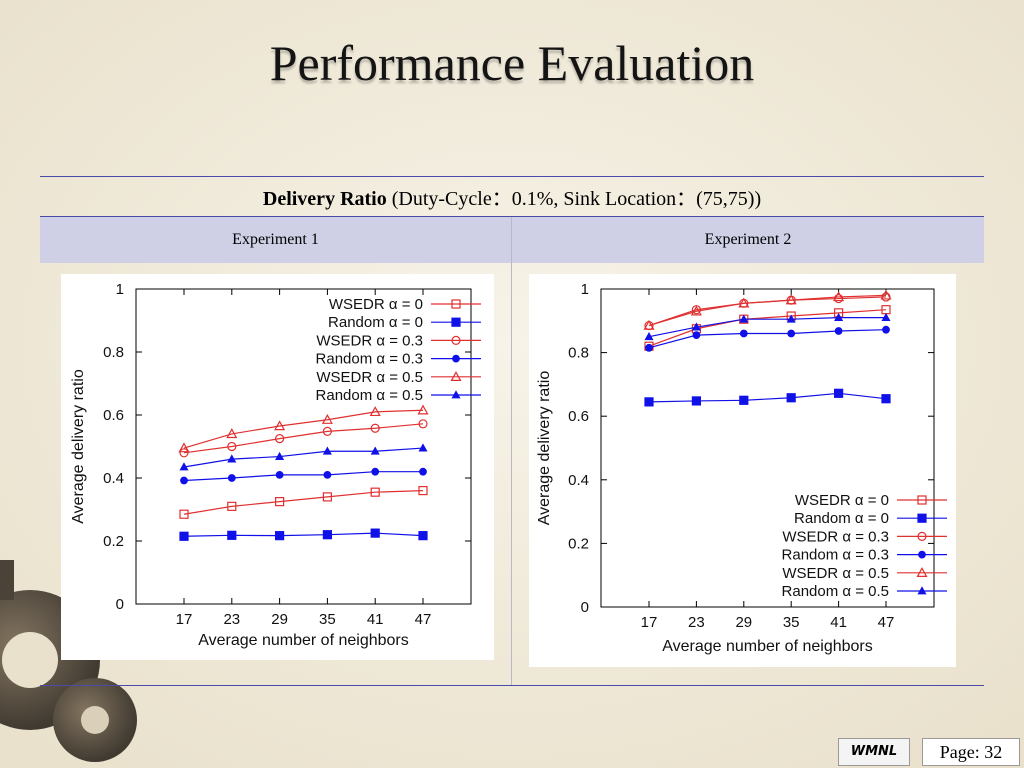  What do you see at coordinates (375, 322) in the screenshot?
I see `legend-label: Random α = 0` at bounding box center [375, 322].